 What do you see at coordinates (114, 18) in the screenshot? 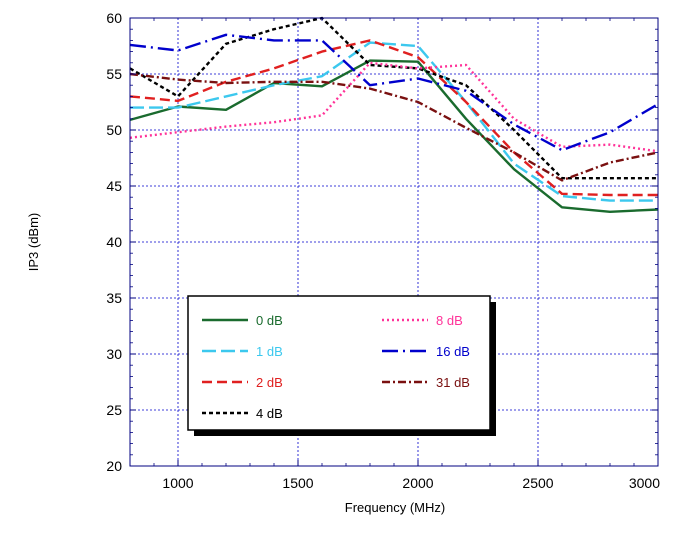
I see `y-tick-label: 60` at bounding box center [114, 18].